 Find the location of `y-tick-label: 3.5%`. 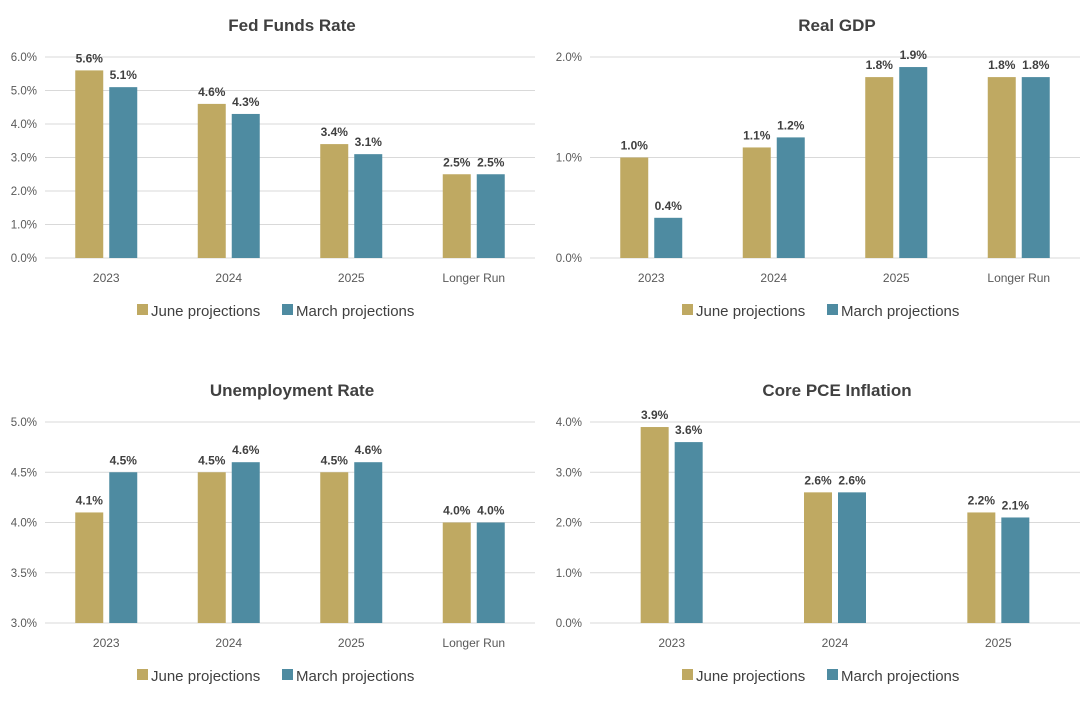

y-tick-label: 3.5% is located at coordinates (24, 574).